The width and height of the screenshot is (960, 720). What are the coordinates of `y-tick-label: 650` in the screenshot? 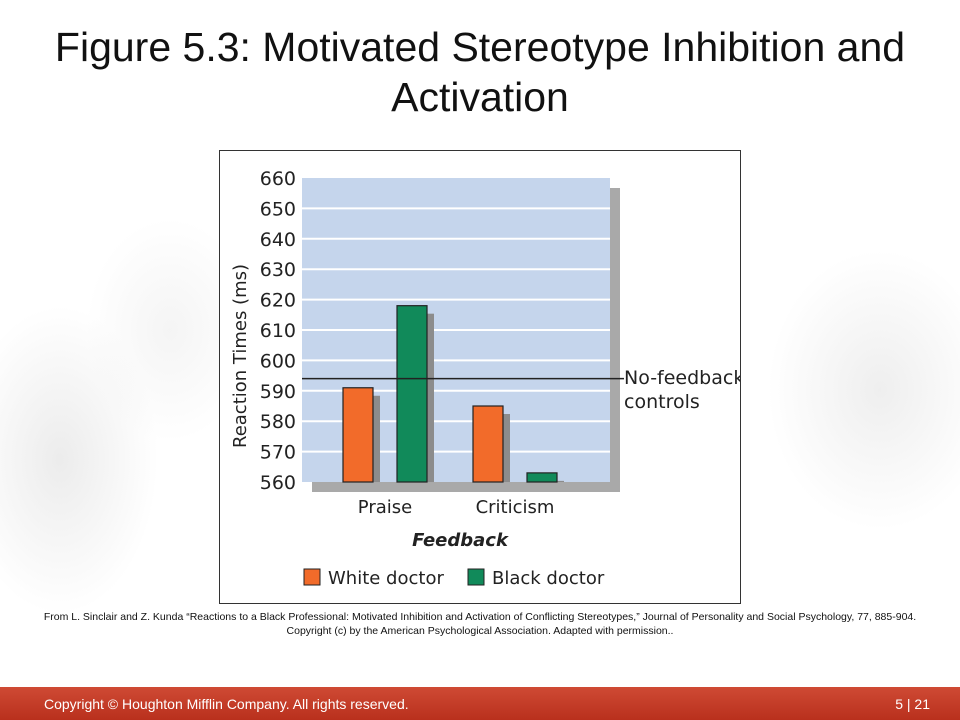 It's located at (278, 209).